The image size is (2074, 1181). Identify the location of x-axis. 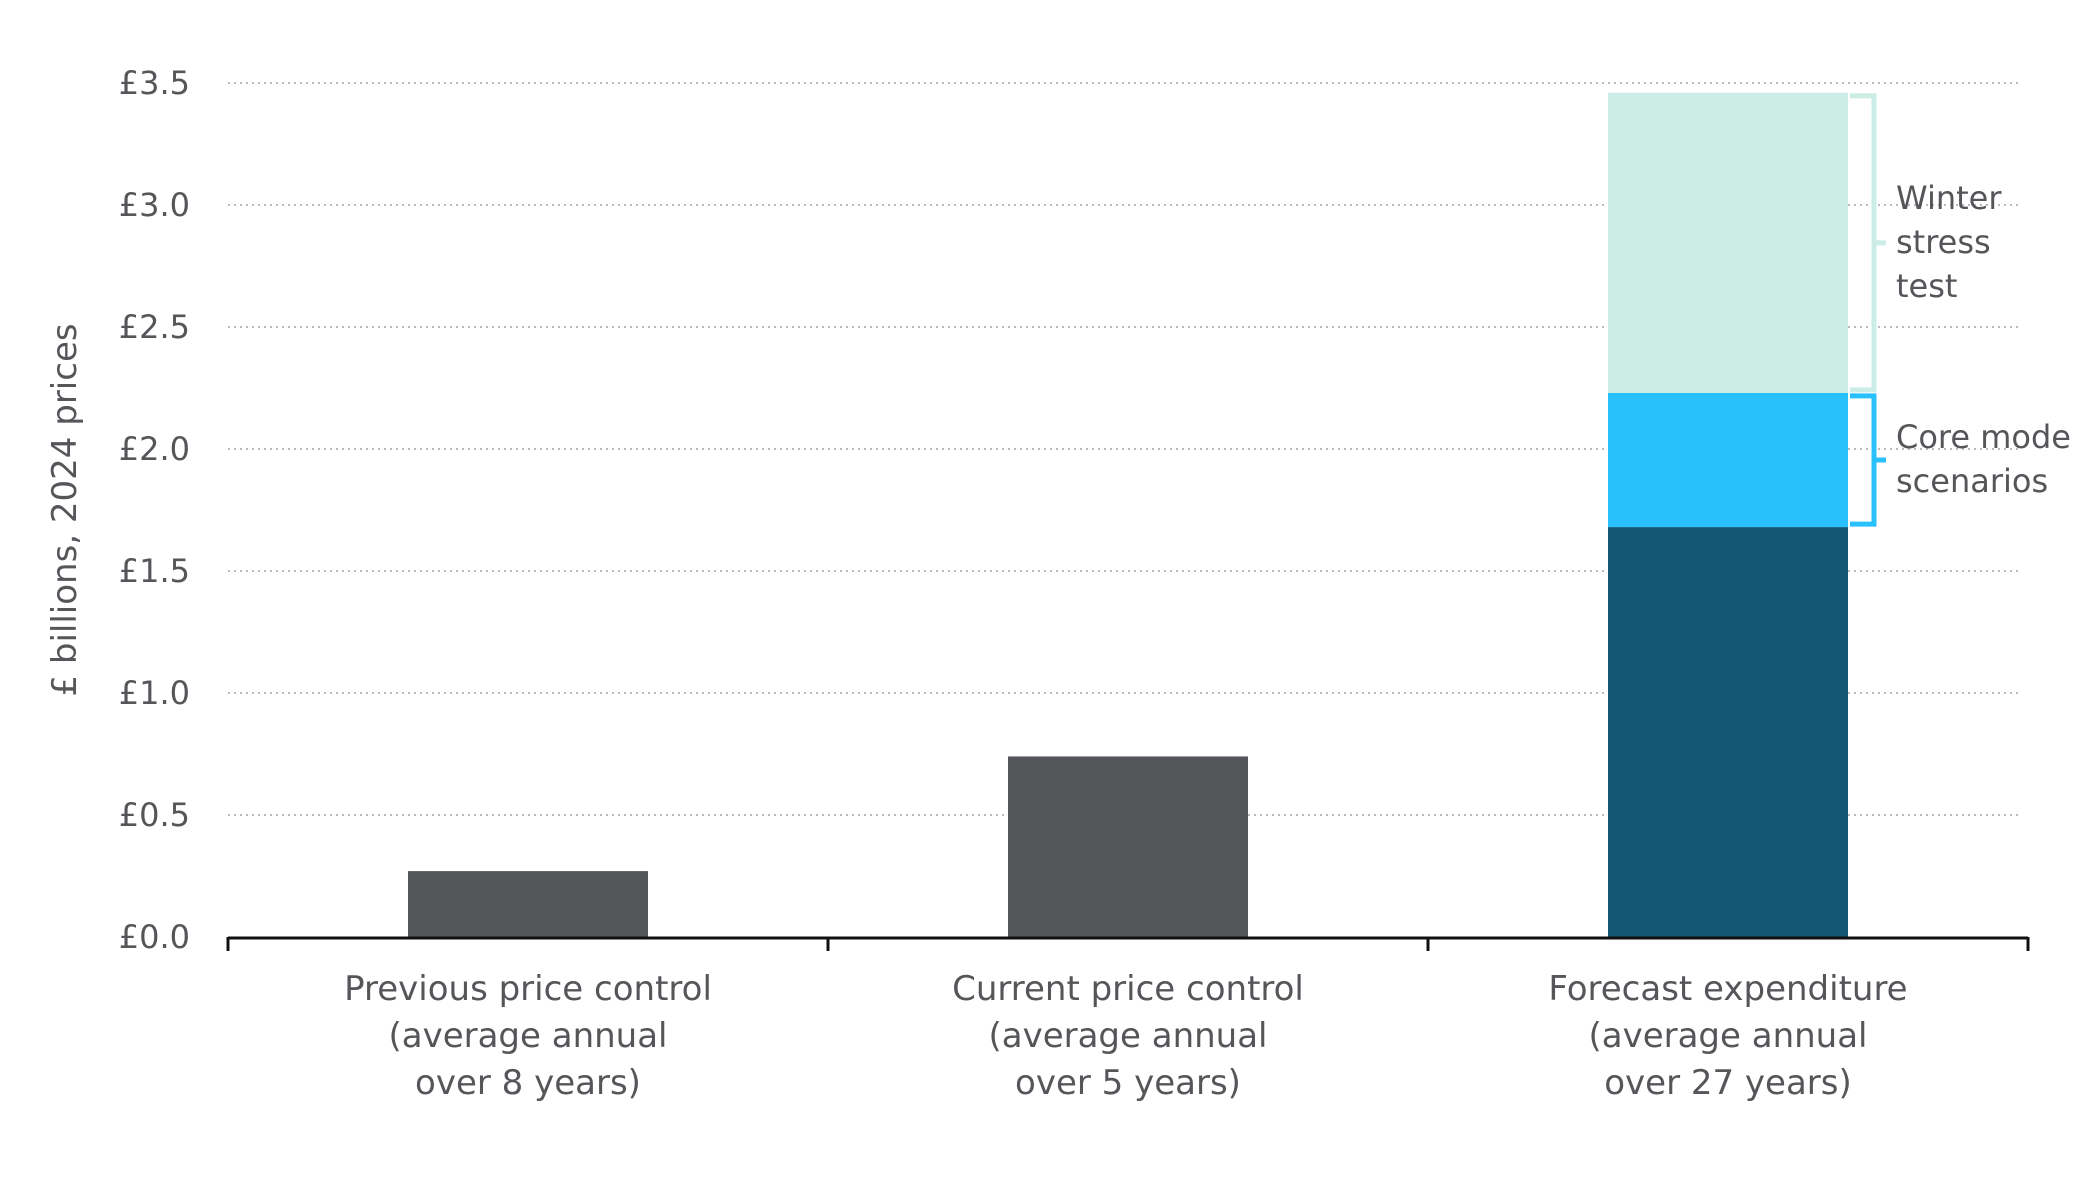
(1128, 943).